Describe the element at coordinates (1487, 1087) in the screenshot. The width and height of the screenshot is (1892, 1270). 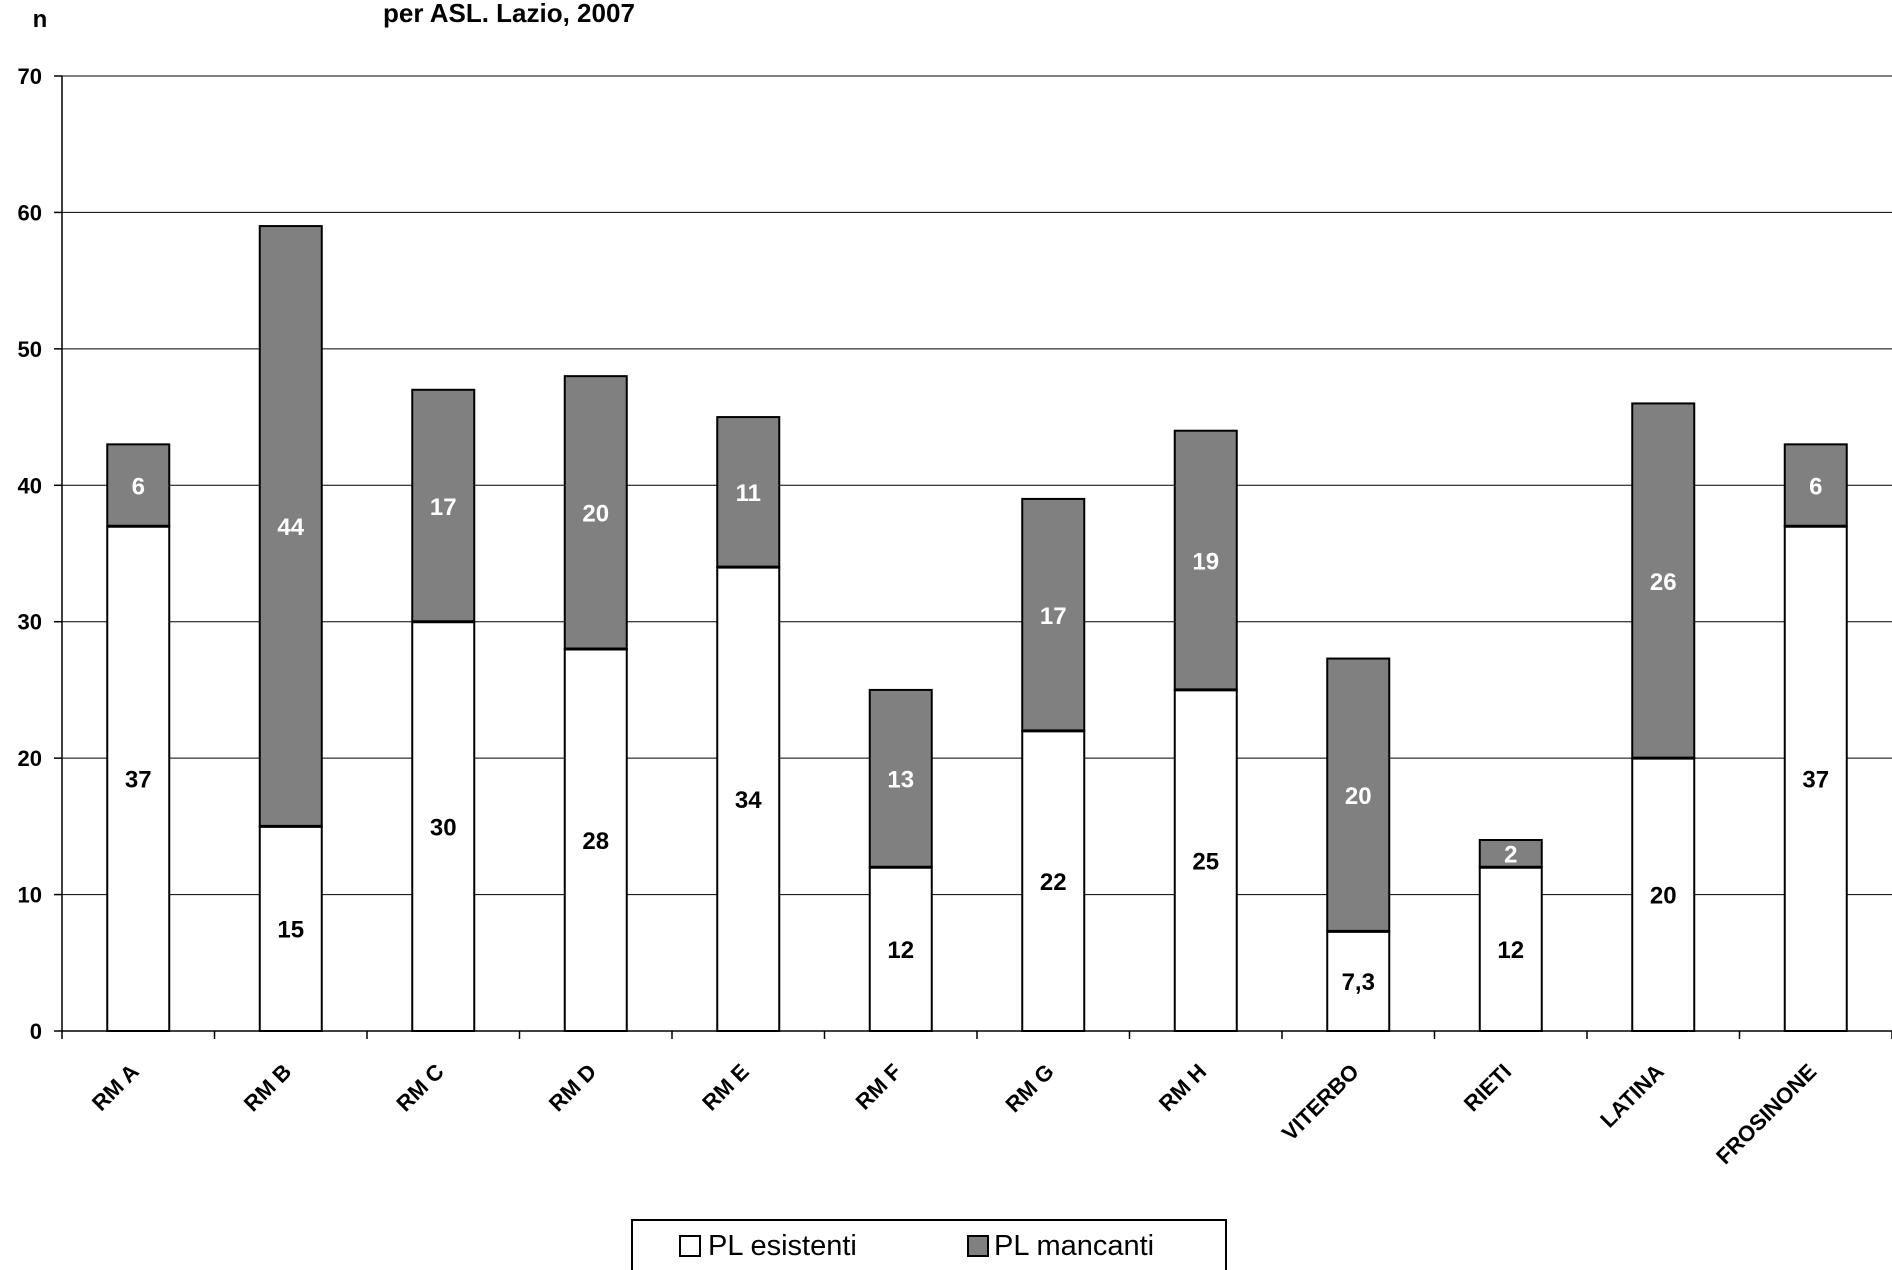
I see `x-tick-label: RIETI` at that location.